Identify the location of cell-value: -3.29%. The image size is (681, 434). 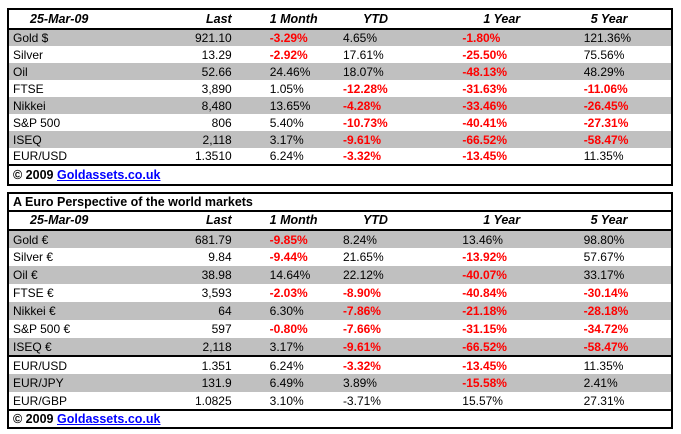
(291, 37).